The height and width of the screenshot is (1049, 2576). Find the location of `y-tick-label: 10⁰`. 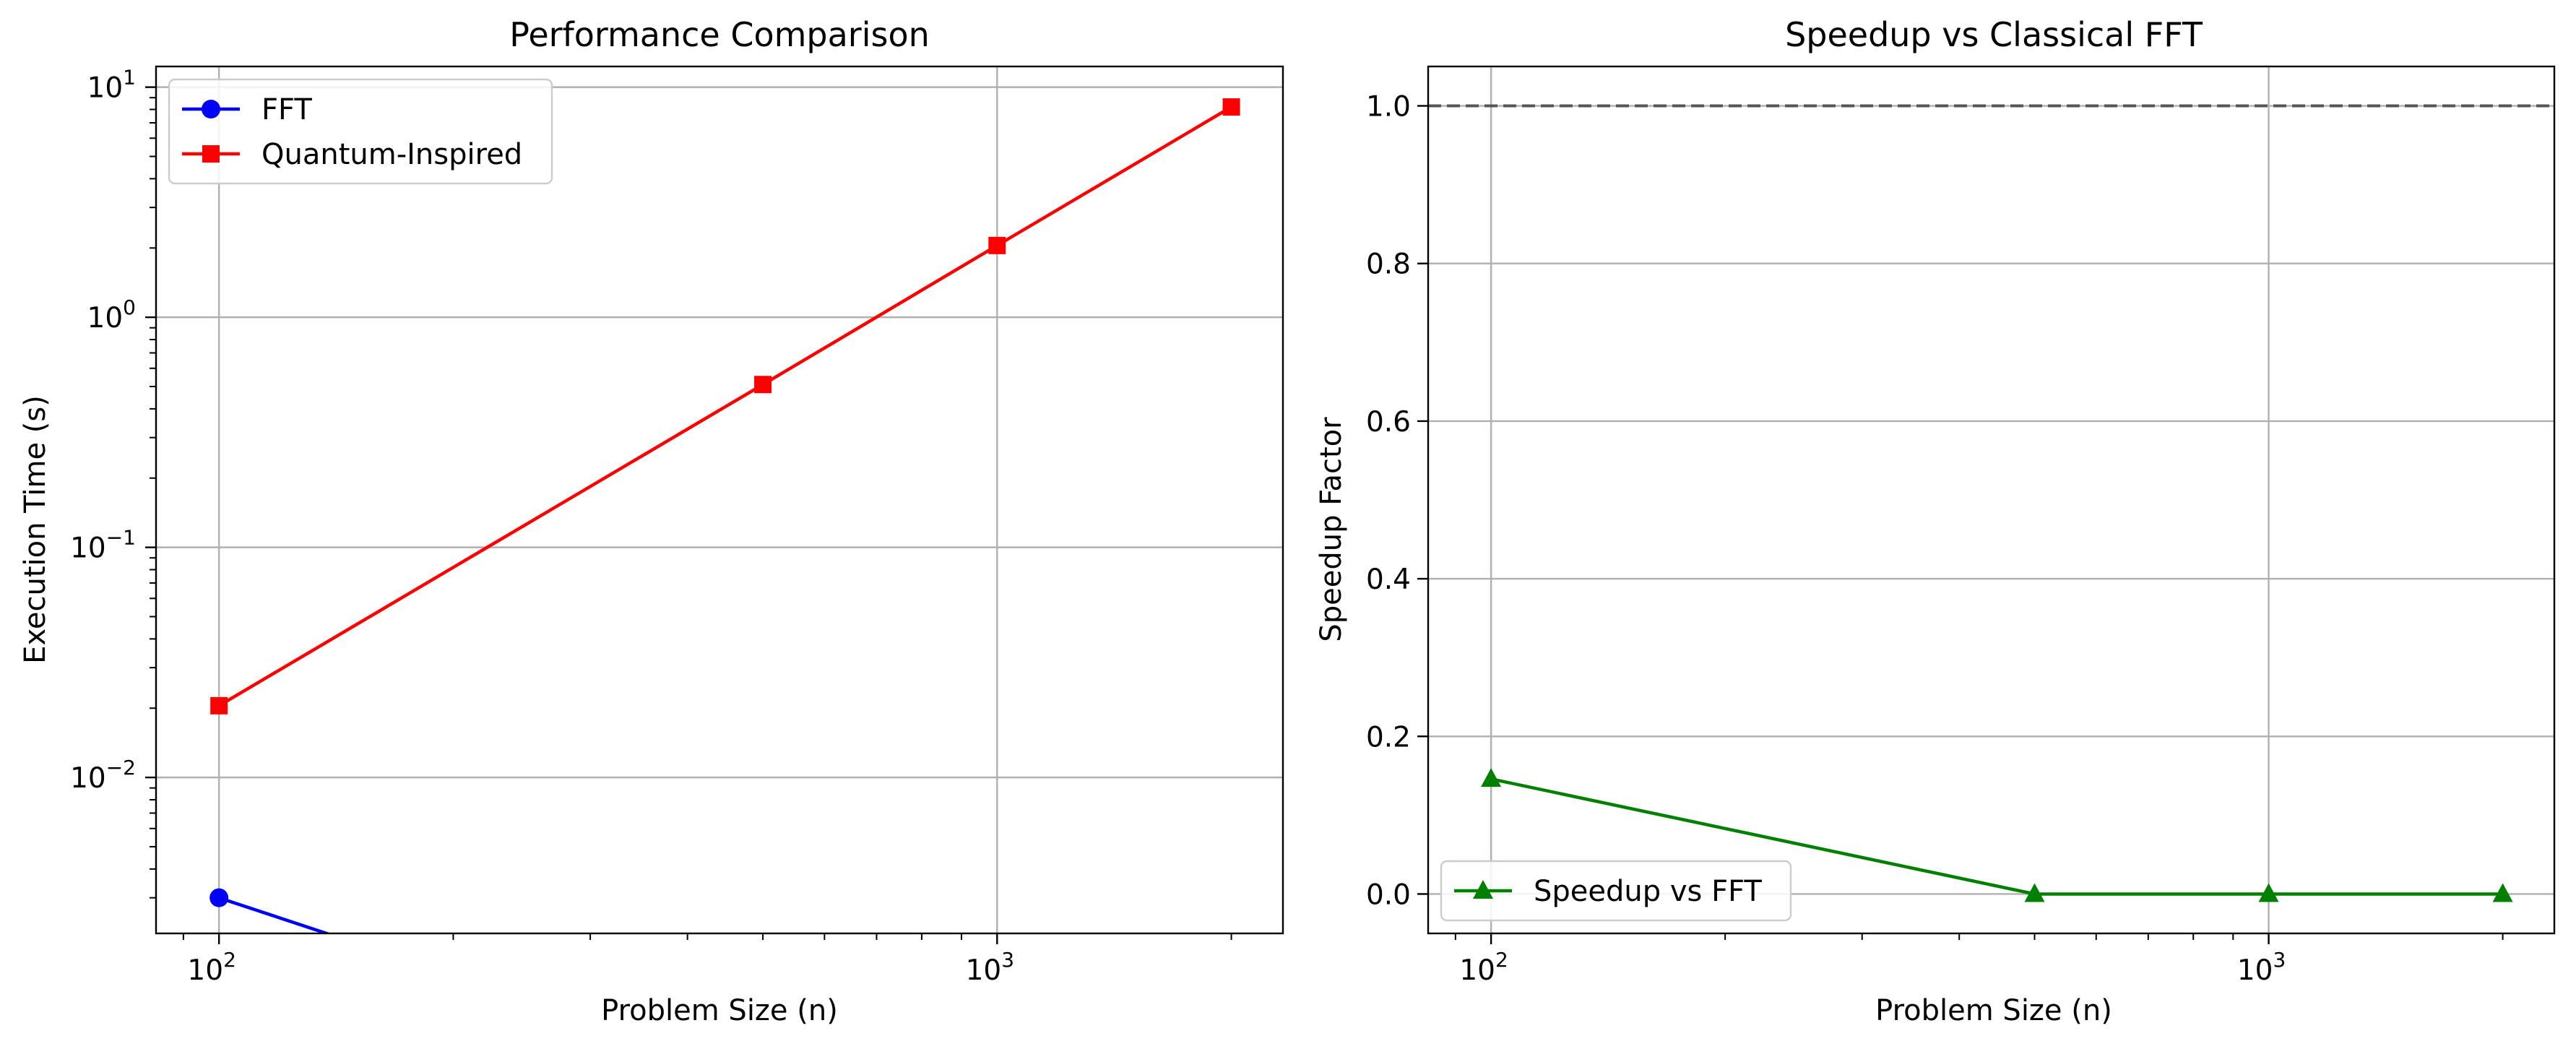

y-tick-label: 10⁰ is located at coordinates (111, 314).